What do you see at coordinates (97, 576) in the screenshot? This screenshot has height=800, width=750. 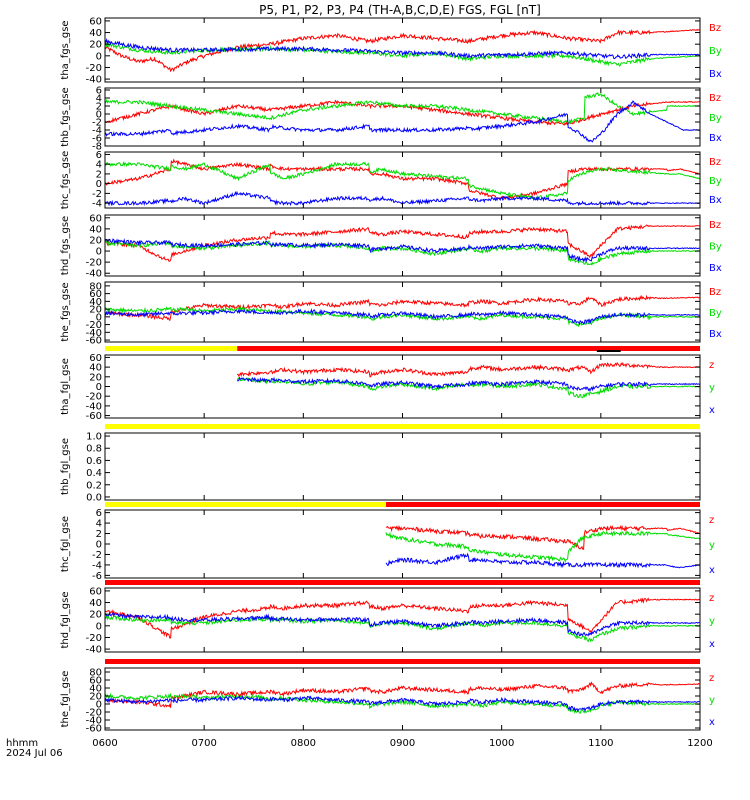 I see `y-tick-label: -6` at bounding box center [97, 576].